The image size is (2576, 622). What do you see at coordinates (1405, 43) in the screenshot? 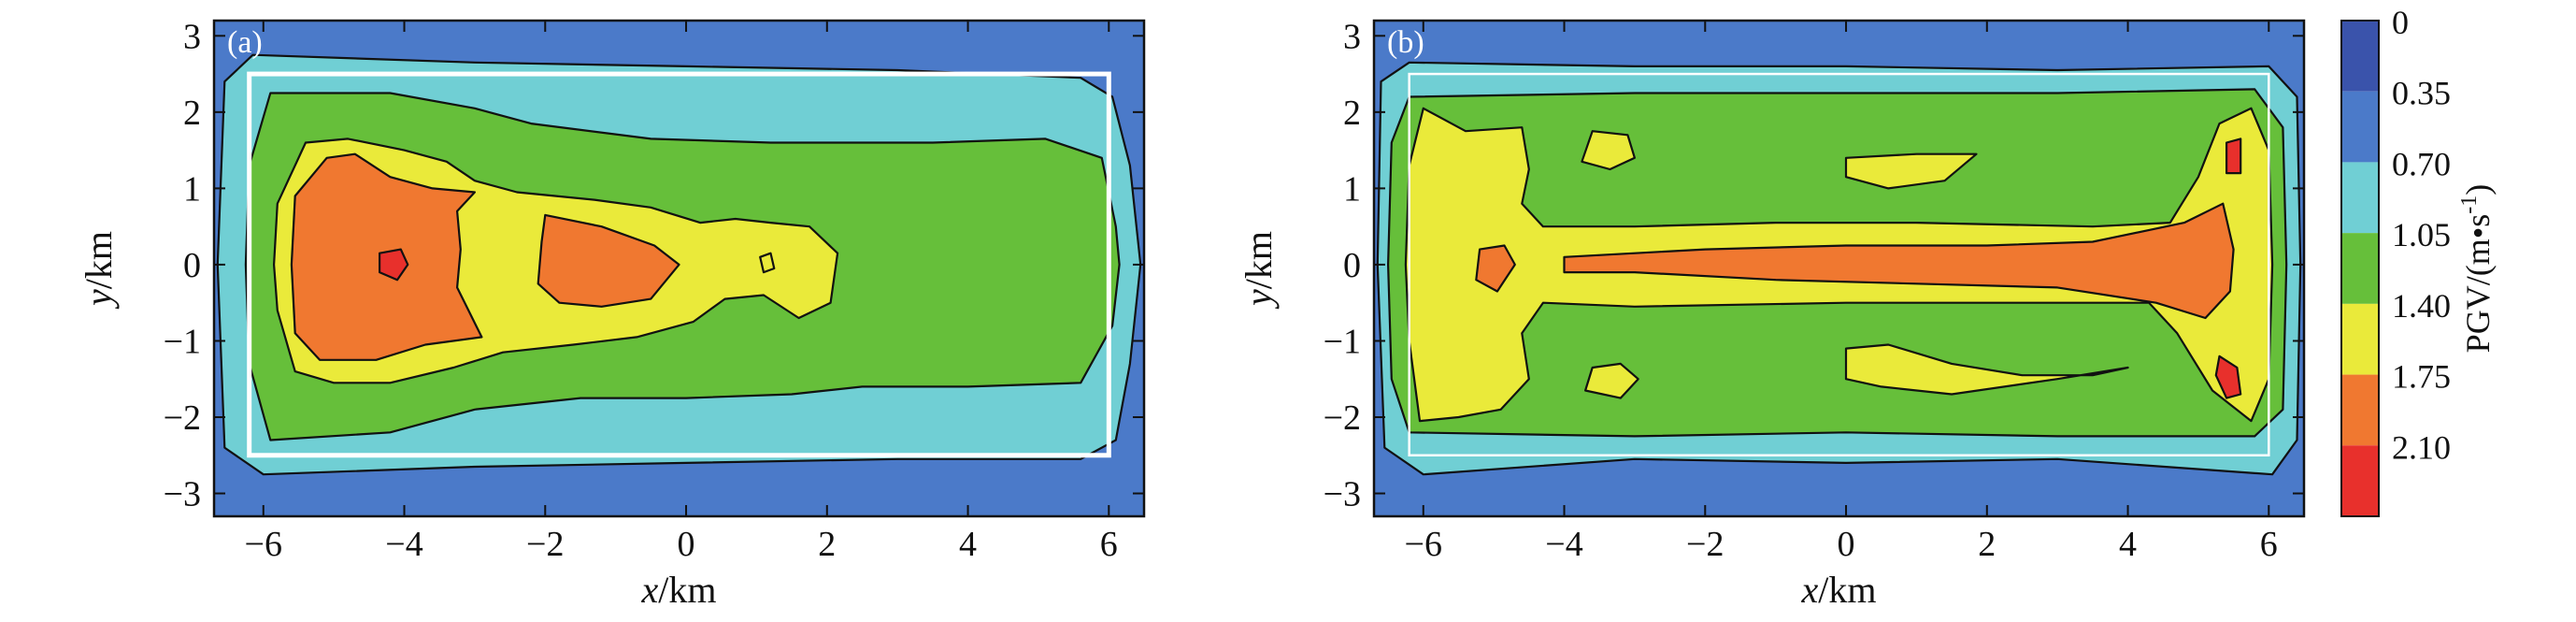
I see `panel-label: (b)` at bounding box center [1405, 43].